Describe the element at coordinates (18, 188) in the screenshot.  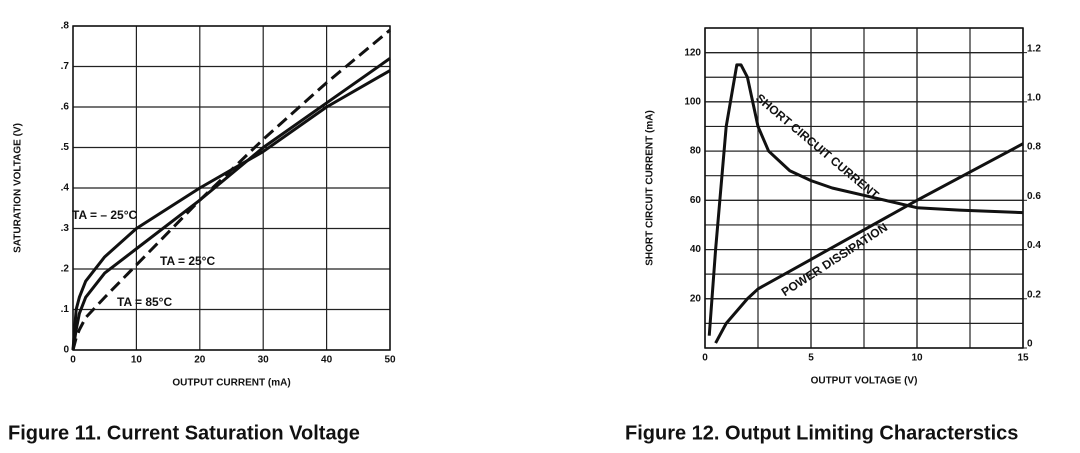
I see `y-axis-label: SATURATION VOLTAGE (V)` at that location.